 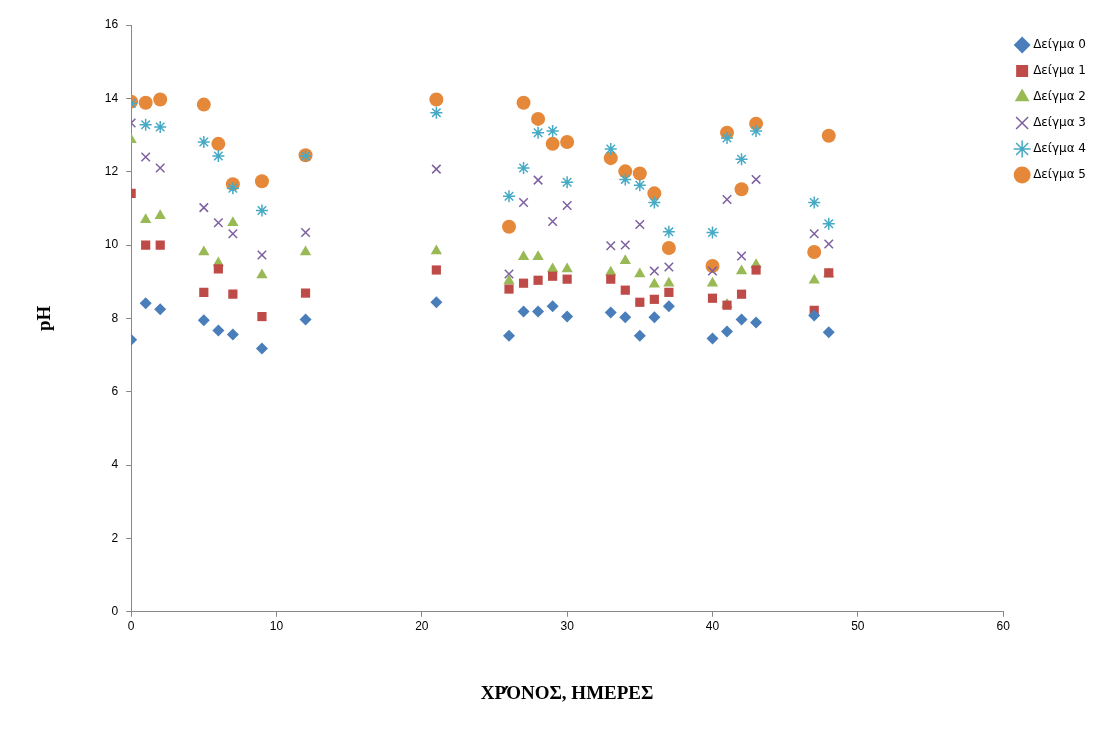 What do you see at coordinates (44, 318) in the screenshot?
I see `y-axis-title: pH` at bounding box center [44, 318].